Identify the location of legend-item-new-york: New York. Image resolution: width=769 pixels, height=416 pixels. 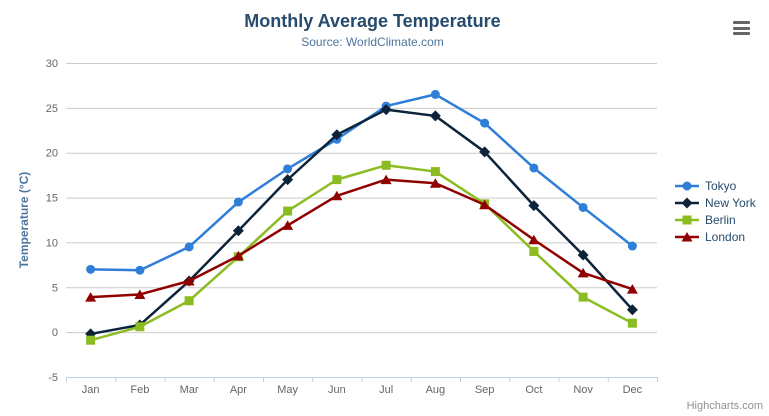
(715, 202).